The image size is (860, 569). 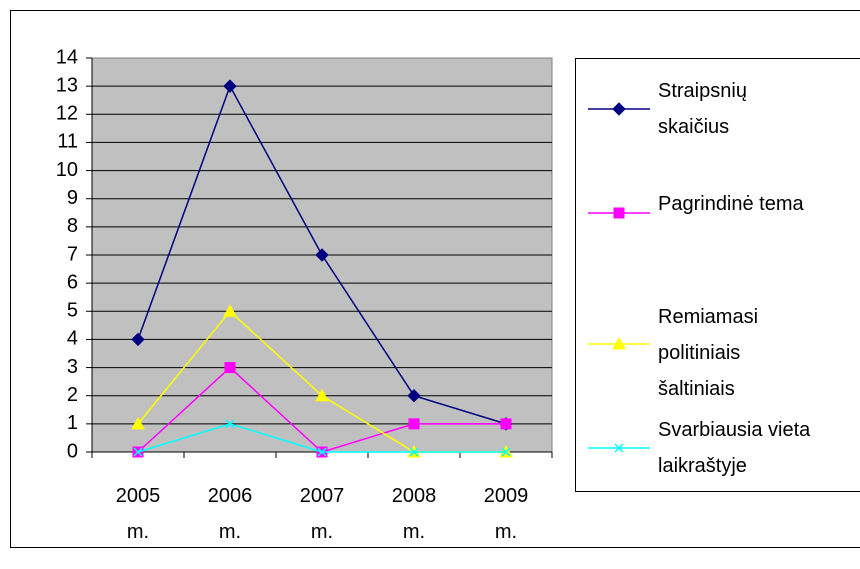 What do you see at coordinates (506, 514) in the screenshot?
I see `x-tick-label: 2009 m.` at bounding box center [506, 514].